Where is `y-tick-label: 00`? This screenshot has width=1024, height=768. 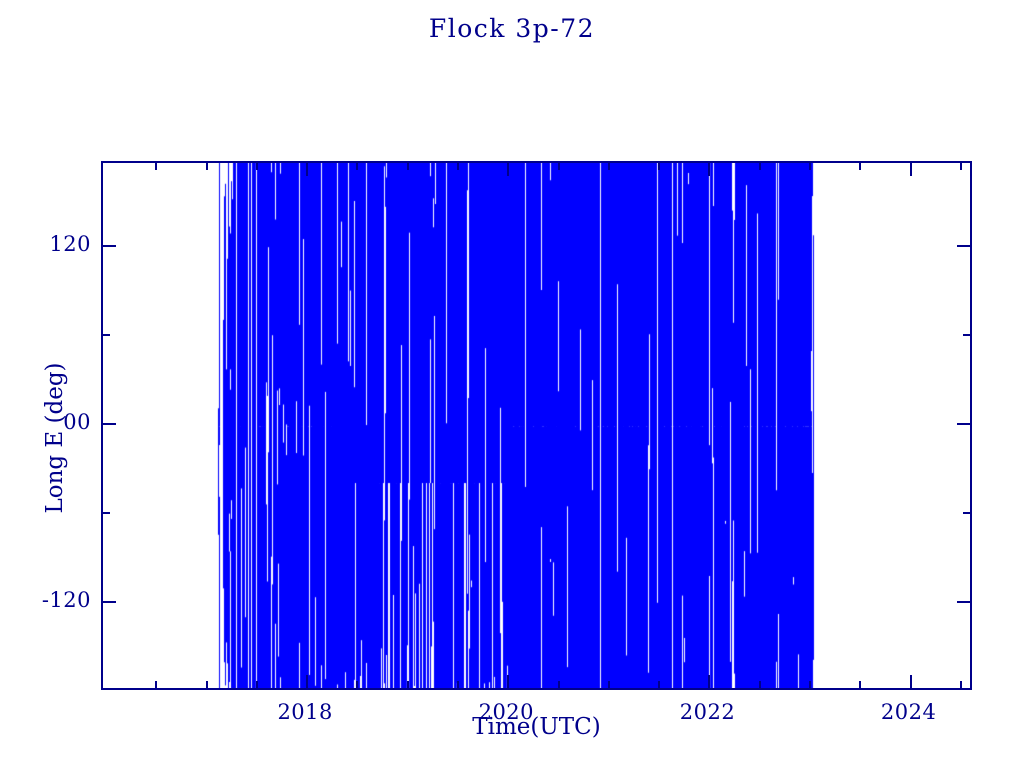 y-tick-label: 00 is located at coordinates (77, 421).